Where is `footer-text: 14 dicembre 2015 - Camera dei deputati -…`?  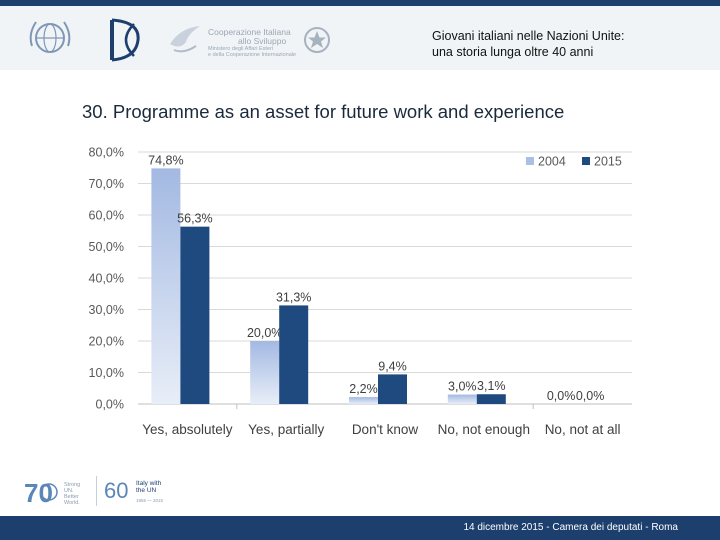
footer-text: 14 dicembre 2015 - Camera dei deputati -… is located at coordinates (570, 527).